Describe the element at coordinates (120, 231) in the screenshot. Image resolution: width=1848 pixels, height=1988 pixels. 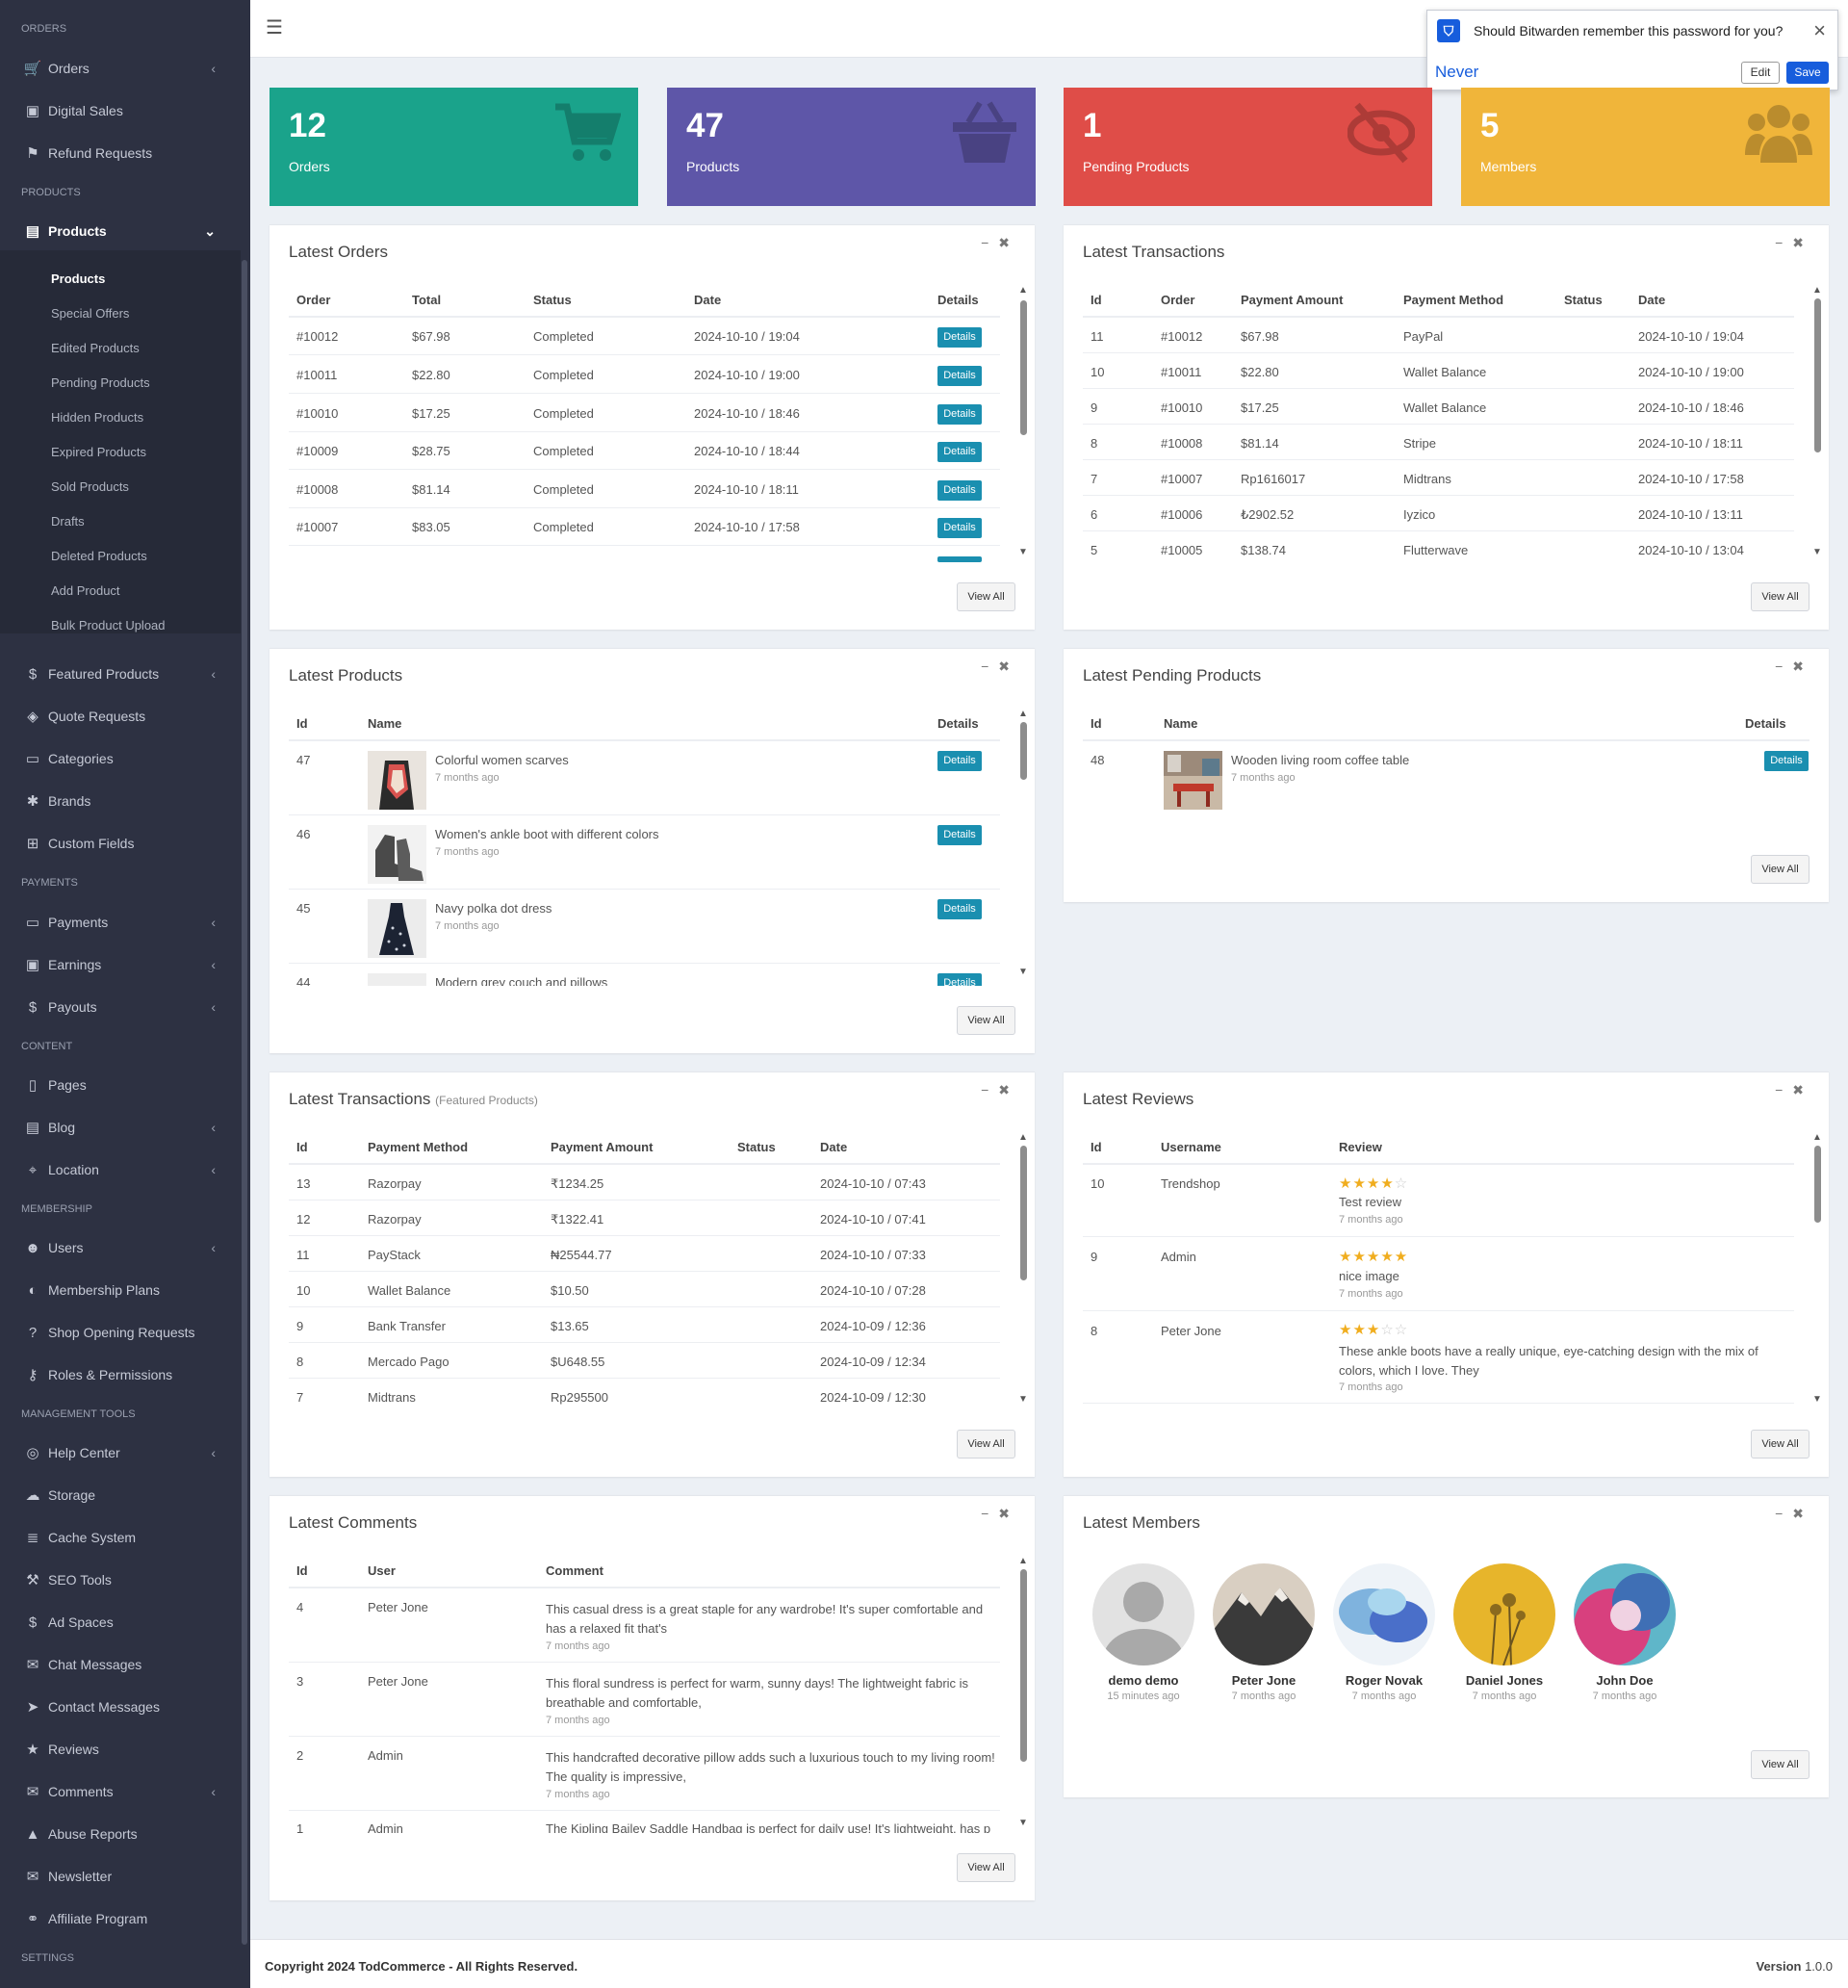
I see `sidebar-item-products: ▤ Products ⌄` at that location.